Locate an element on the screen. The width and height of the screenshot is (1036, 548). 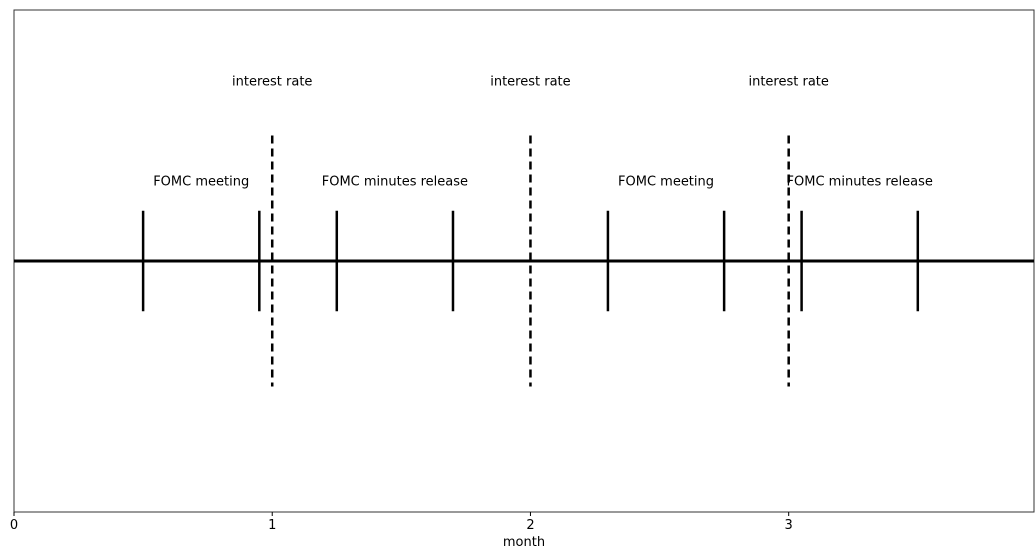
interest-rate-labels: interest rate interest rate interest rate is located at coordinates (530, 81).